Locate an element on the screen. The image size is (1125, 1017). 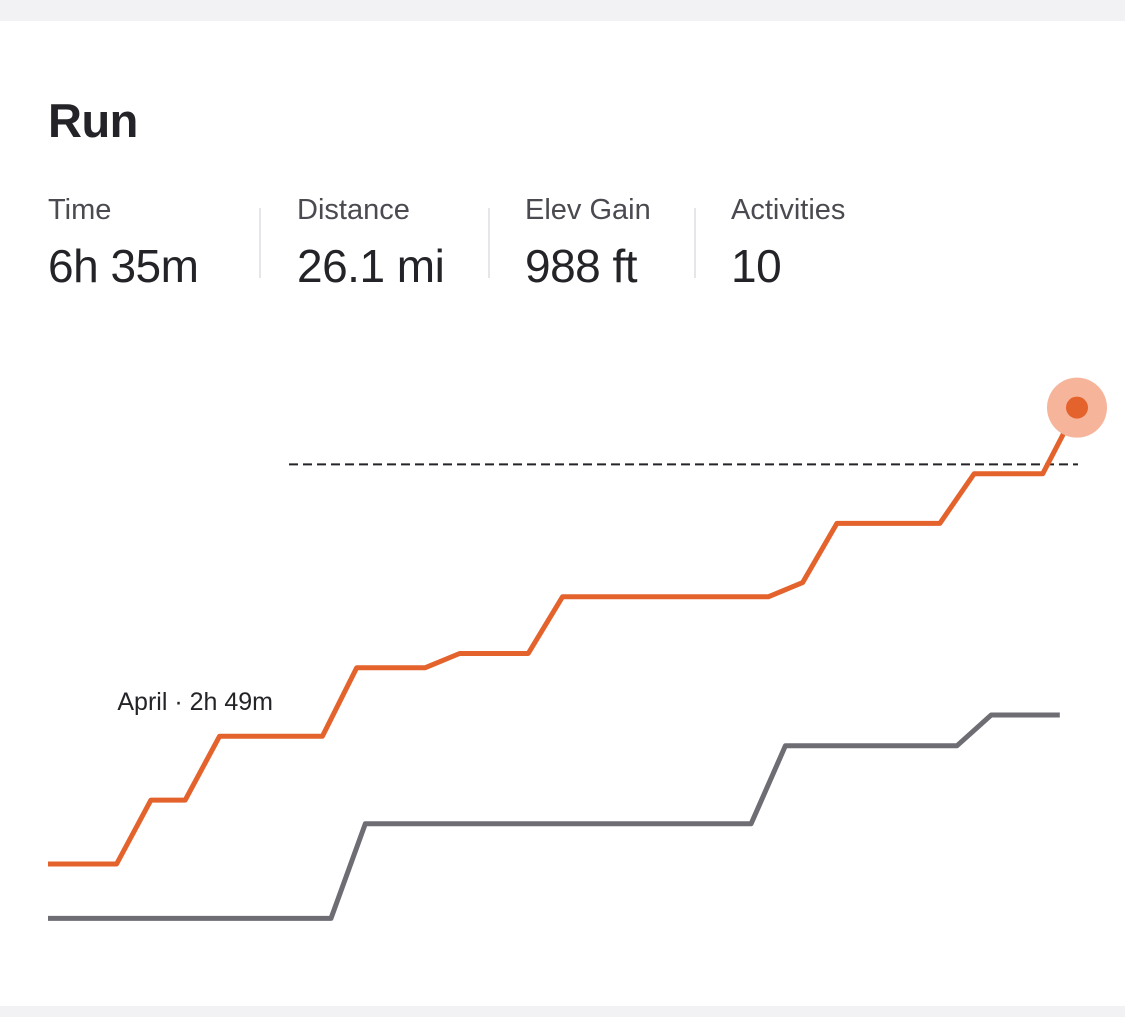
stat-activities: Activities 10 is located at coordinates (788, 242).